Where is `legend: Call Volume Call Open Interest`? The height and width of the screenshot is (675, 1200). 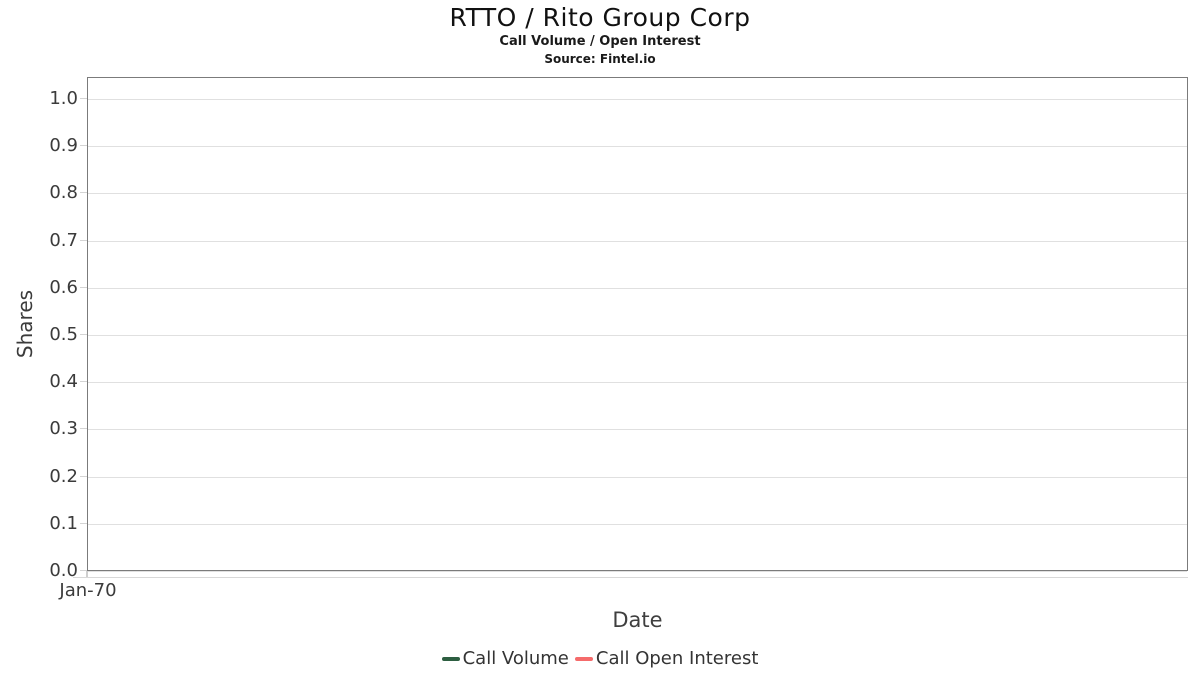 legend: Call Volume Call Open Interest is located at coordinates (600, 658).